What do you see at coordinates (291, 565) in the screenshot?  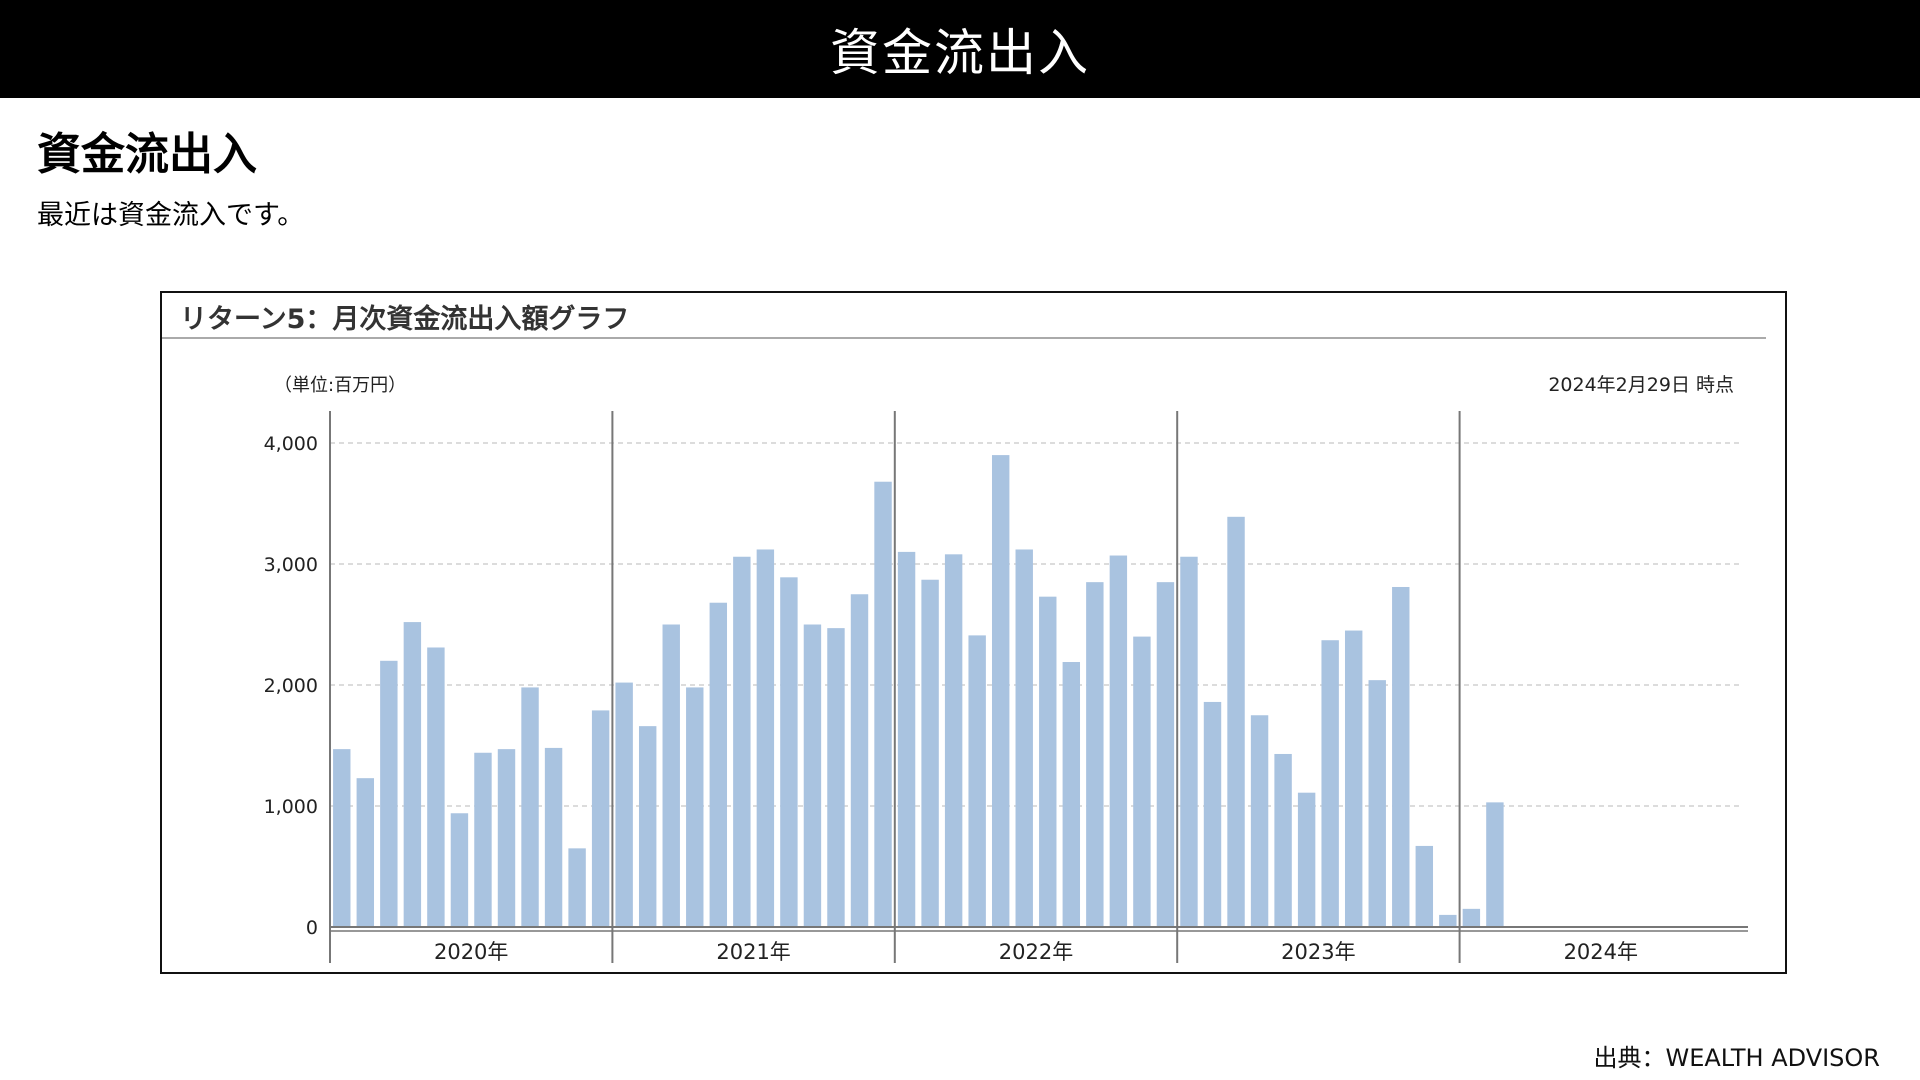 I see `y-tick-label: 3,000` at bounding box center [291, 565].